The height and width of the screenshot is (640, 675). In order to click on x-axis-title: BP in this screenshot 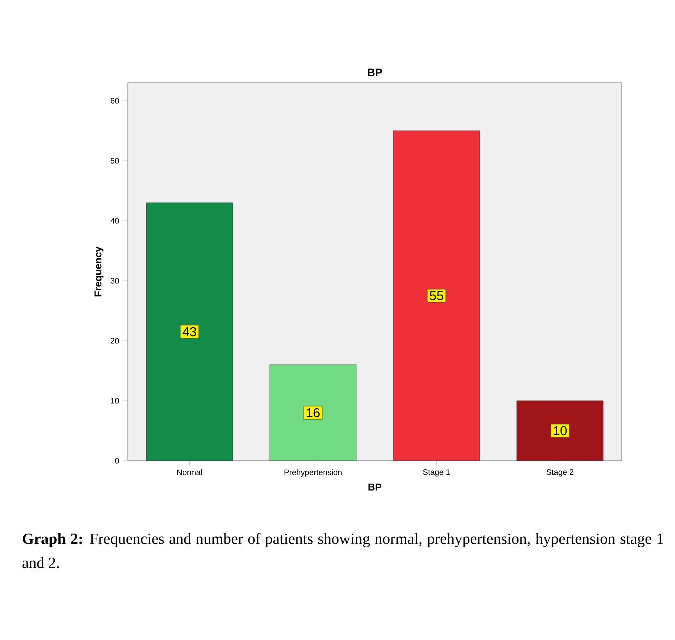, I will do `click(375, 487)`.